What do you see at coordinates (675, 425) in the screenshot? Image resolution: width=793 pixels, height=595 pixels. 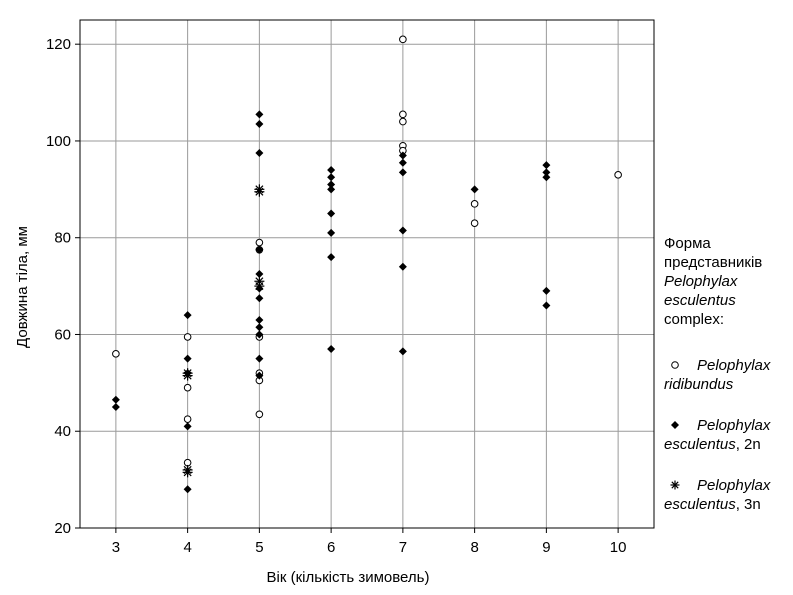 I see `filled-diamond-icon` at bounding box center [675, 425].